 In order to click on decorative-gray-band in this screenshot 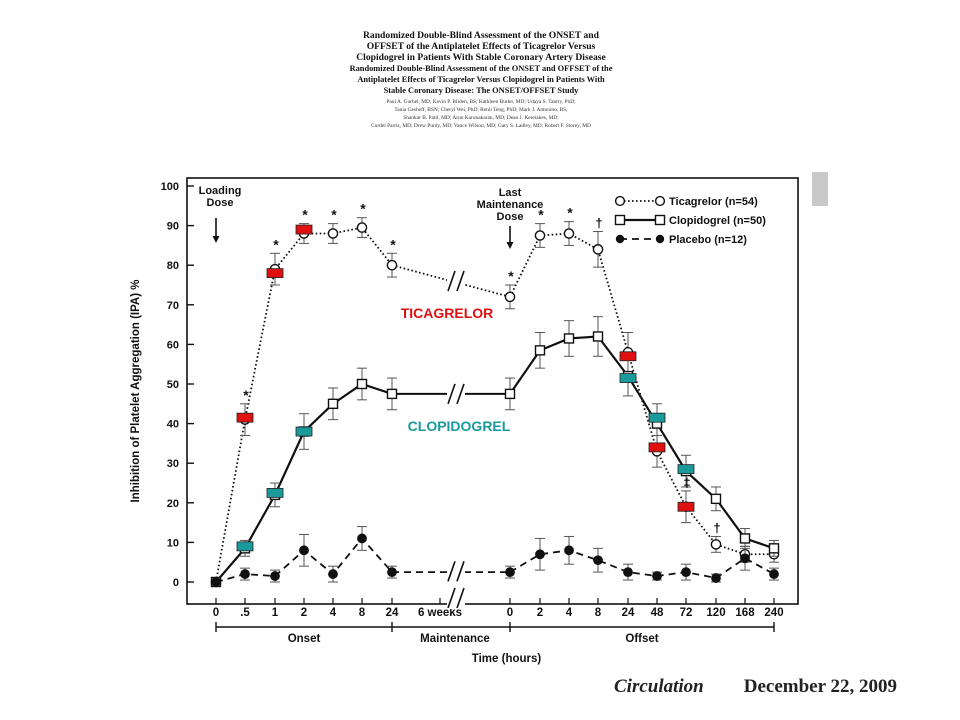, I will do `click(820, 189)`.